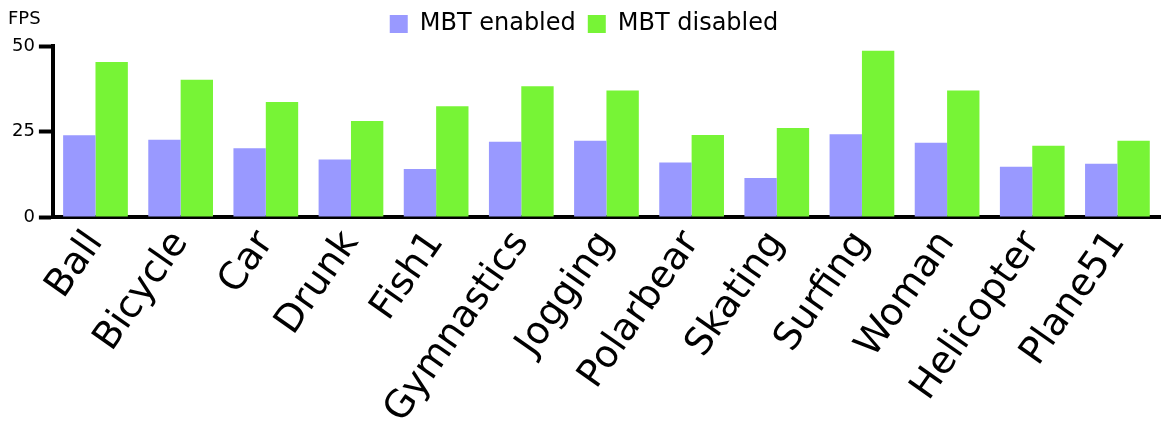 Image resolution: width=1166 pixels, height=434 pixels. I want to click on legend-label: MBT disabled, so click(698, 22).